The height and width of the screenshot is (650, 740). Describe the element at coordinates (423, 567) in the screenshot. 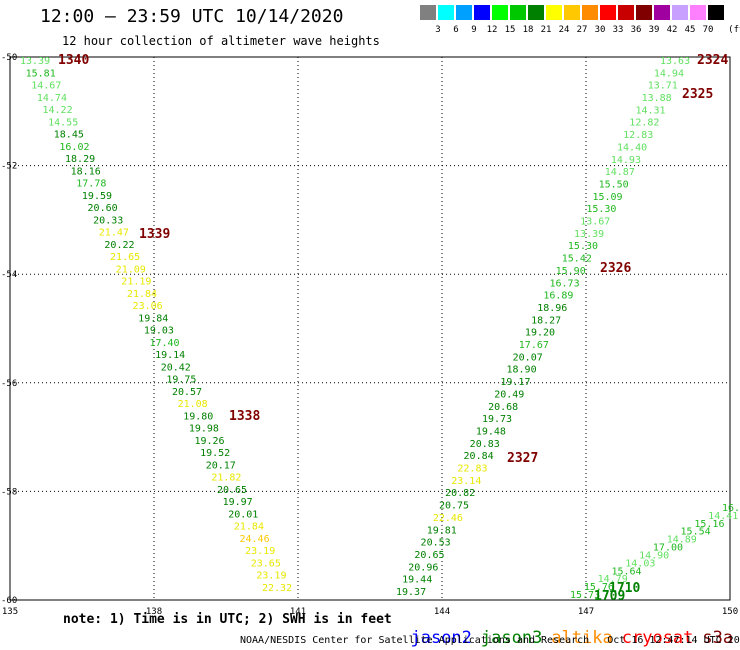

I see `wave-height-value: 20.96` at that location.